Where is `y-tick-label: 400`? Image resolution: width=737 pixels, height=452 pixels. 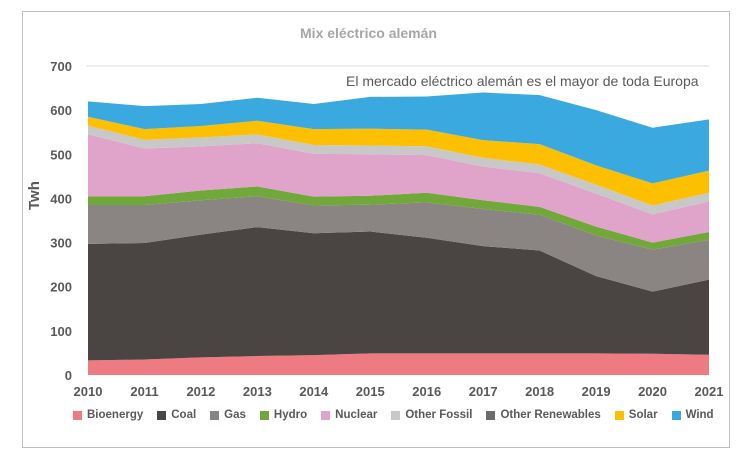
y-tick-label: 400 is located at coordinates (61, 198).